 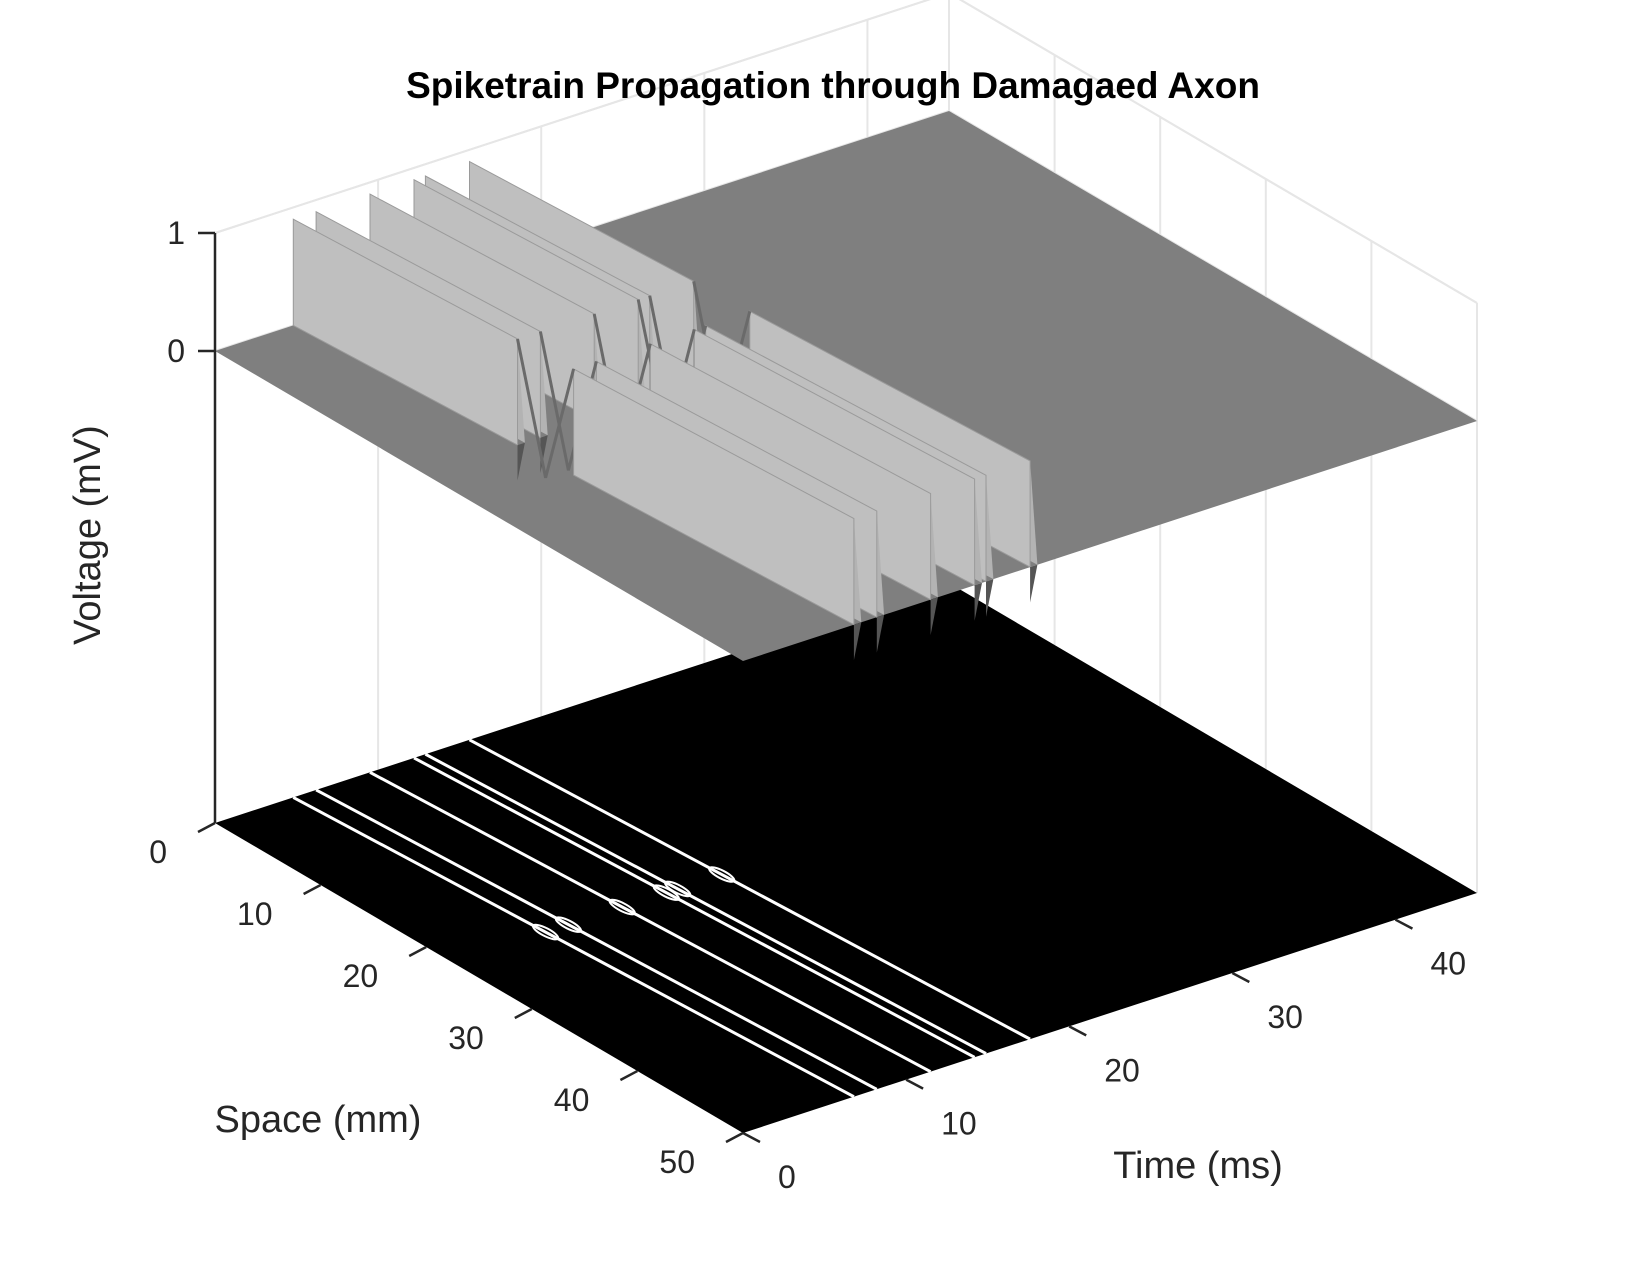 What do you see at coordinates (959, 1124) in the screenshot?
I see `time-tick-label: 10` at bounding box center [959, 1124].